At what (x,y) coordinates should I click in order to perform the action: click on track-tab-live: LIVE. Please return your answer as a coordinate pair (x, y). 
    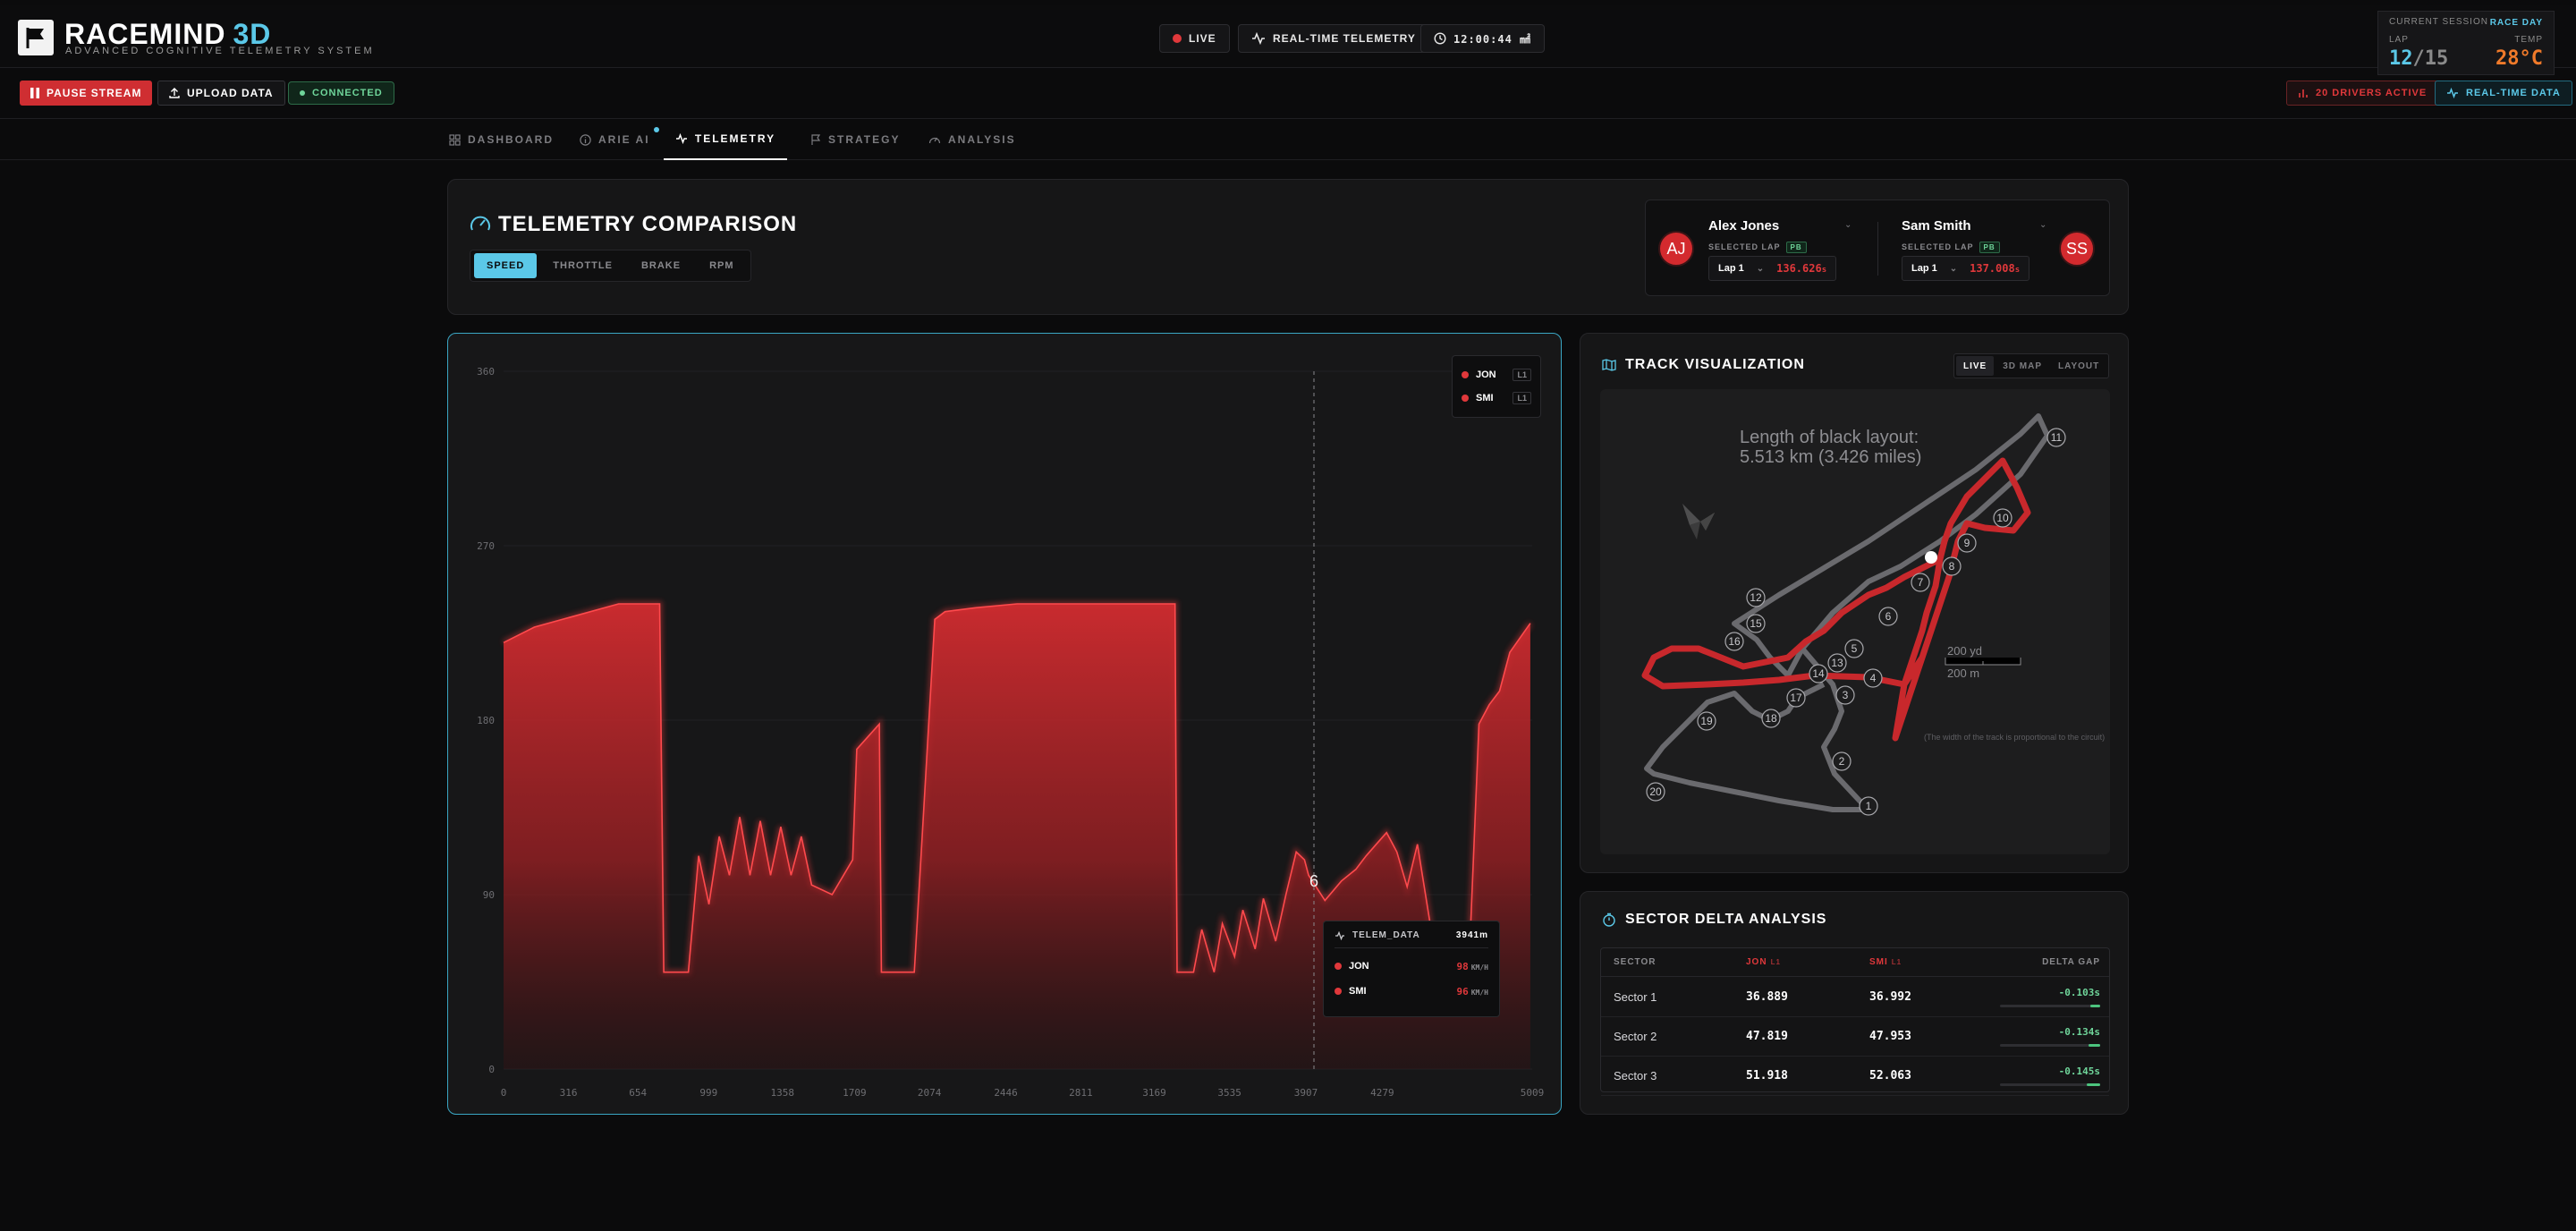
    Looking at the image, I should click on (1975, 366).